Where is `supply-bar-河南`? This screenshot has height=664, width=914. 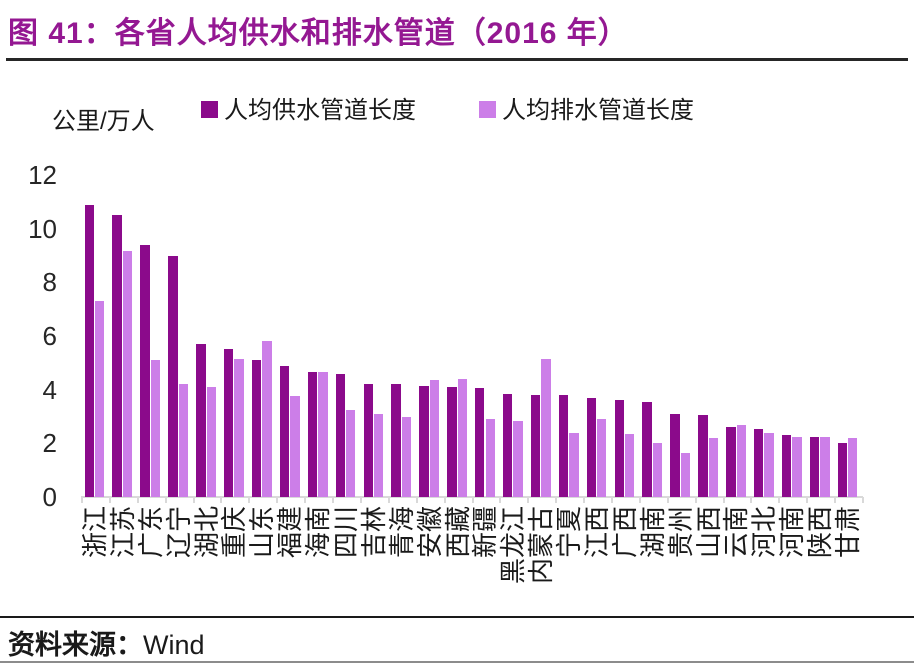 supply-bar-河南 is located at coordinates (786, 466).